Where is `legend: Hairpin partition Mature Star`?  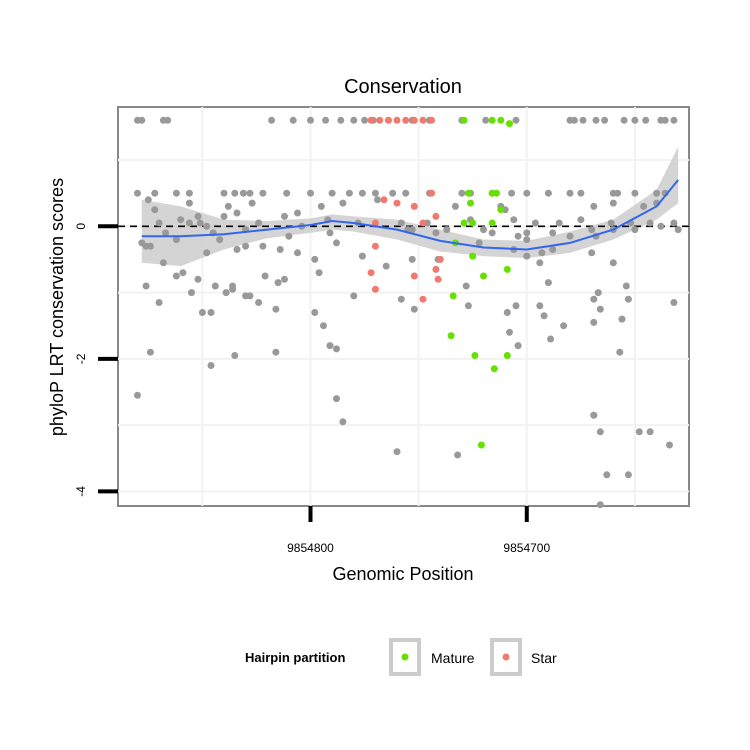 legend: Hairpin partition Mature Star is located at coordinates (401, 657).